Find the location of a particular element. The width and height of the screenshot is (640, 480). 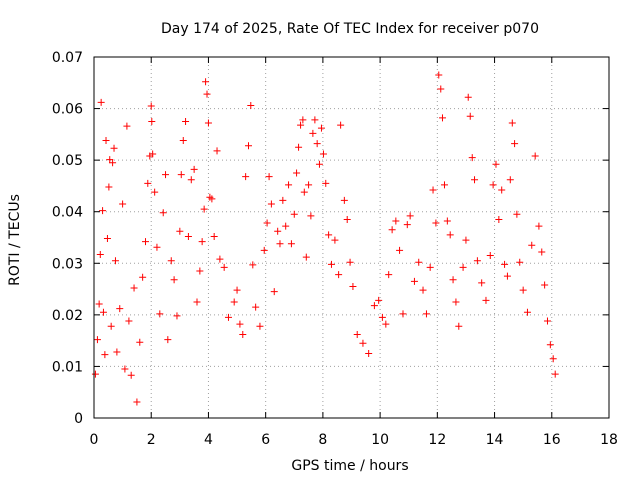

x-tick-label: 2 is located at coordinates (151, 440).